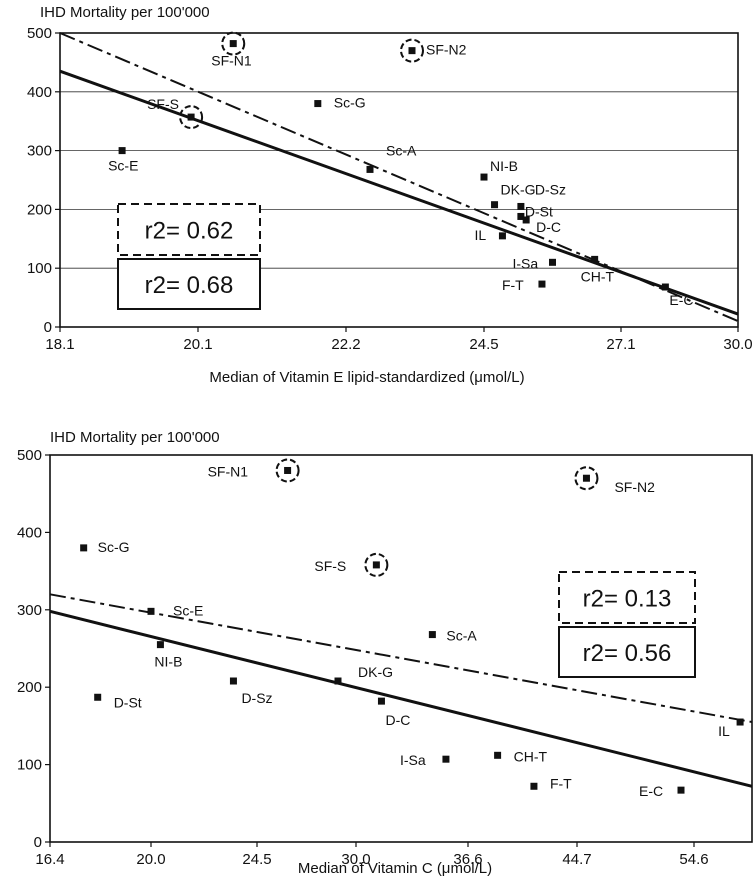 The image size is (755, 893). Describe the element at coordinates (355, 859) in the screenshot. I see `x-tick-label: 30.0` at that location.